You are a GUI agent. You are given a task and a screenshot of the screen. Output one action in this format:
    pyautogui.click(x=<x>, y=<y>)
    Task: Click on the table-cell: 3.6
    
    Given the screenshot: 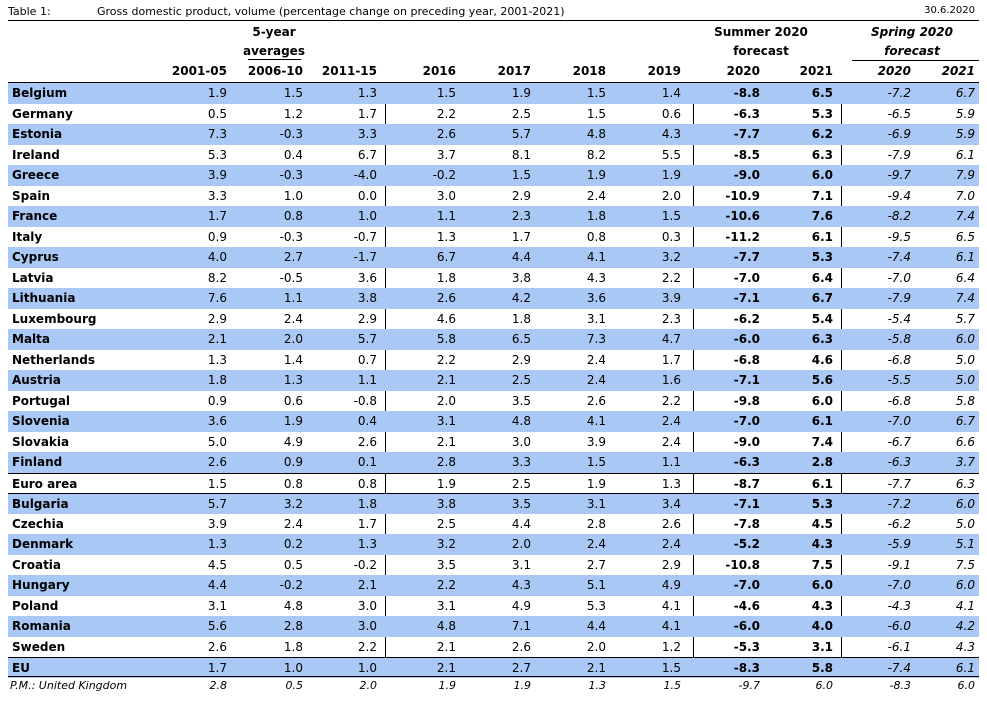 What is the action you would take?
    pyautogui.click(x=367, y=277)
    